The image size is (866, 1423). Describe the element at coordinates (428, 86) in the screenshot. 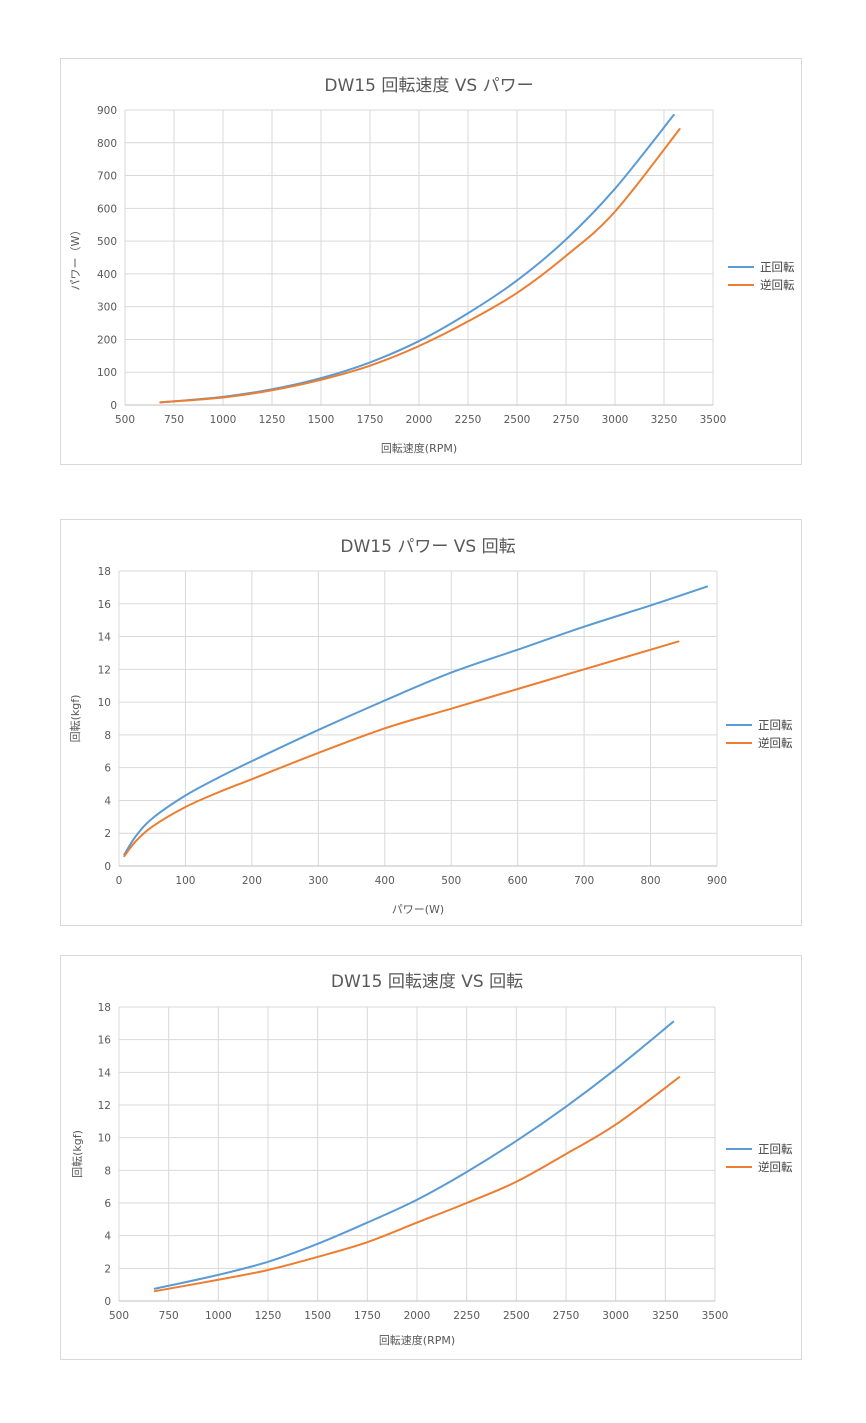

I see `chart-title: DW15 回転速度 VS パワー` at that location.